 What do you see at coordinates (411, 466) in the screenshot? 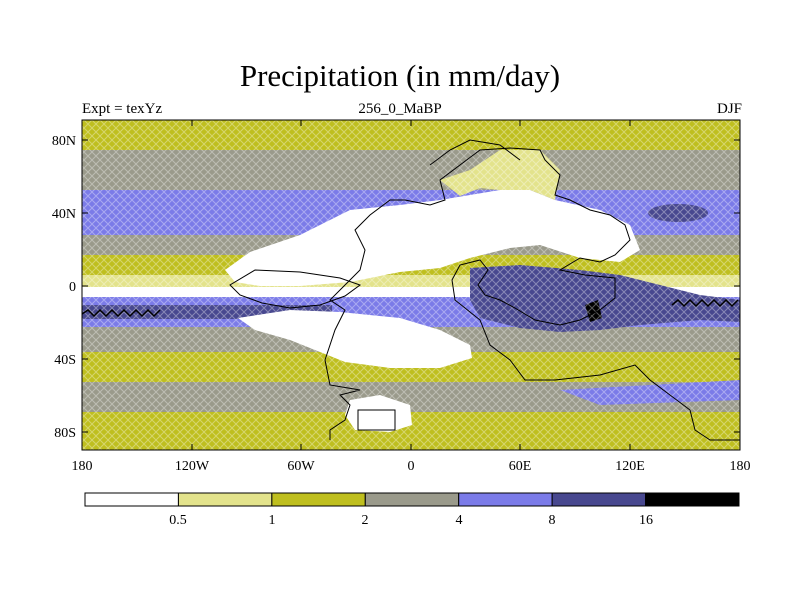
I see `lon-label: 0` at bounding box center [411, 466].